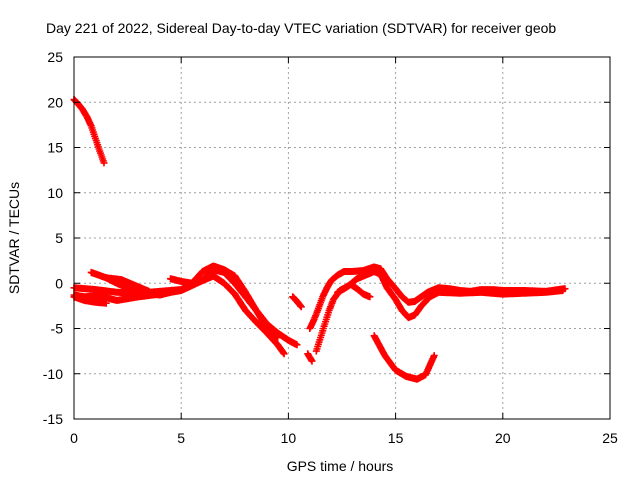  What do you see at coordinates (503, 438) in the screenshot?
I see `x-tick-label: 20` at bounding box center [503, 438].